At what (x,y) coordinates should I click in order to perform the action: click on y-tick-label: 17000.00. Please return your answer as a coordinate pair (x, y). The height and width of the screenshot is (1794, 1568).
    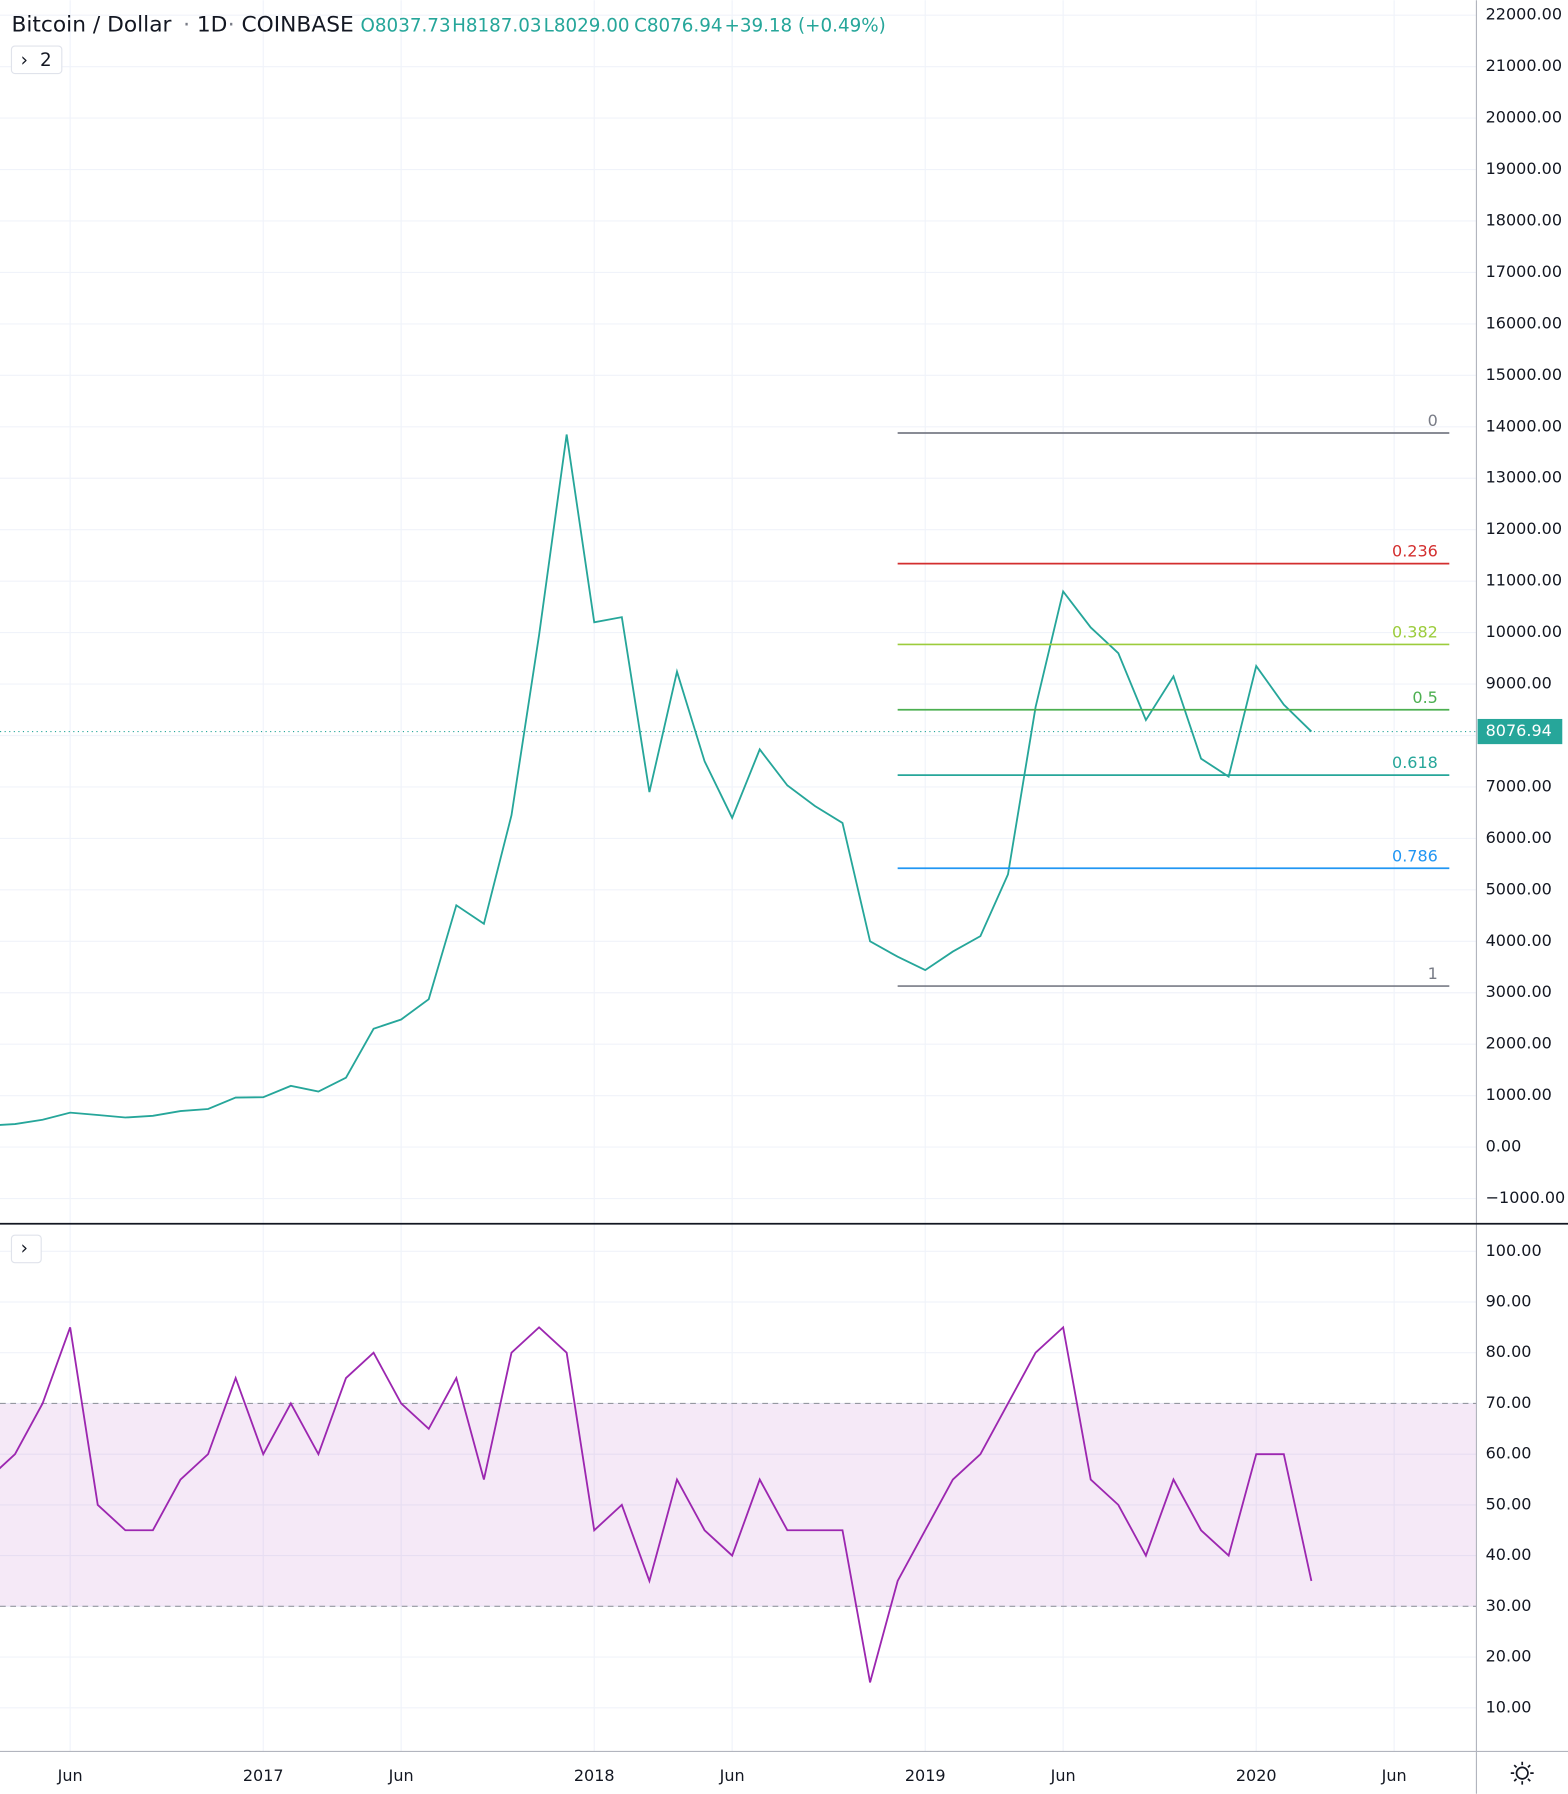
    Looking at the image, I should click on (1524, 271).